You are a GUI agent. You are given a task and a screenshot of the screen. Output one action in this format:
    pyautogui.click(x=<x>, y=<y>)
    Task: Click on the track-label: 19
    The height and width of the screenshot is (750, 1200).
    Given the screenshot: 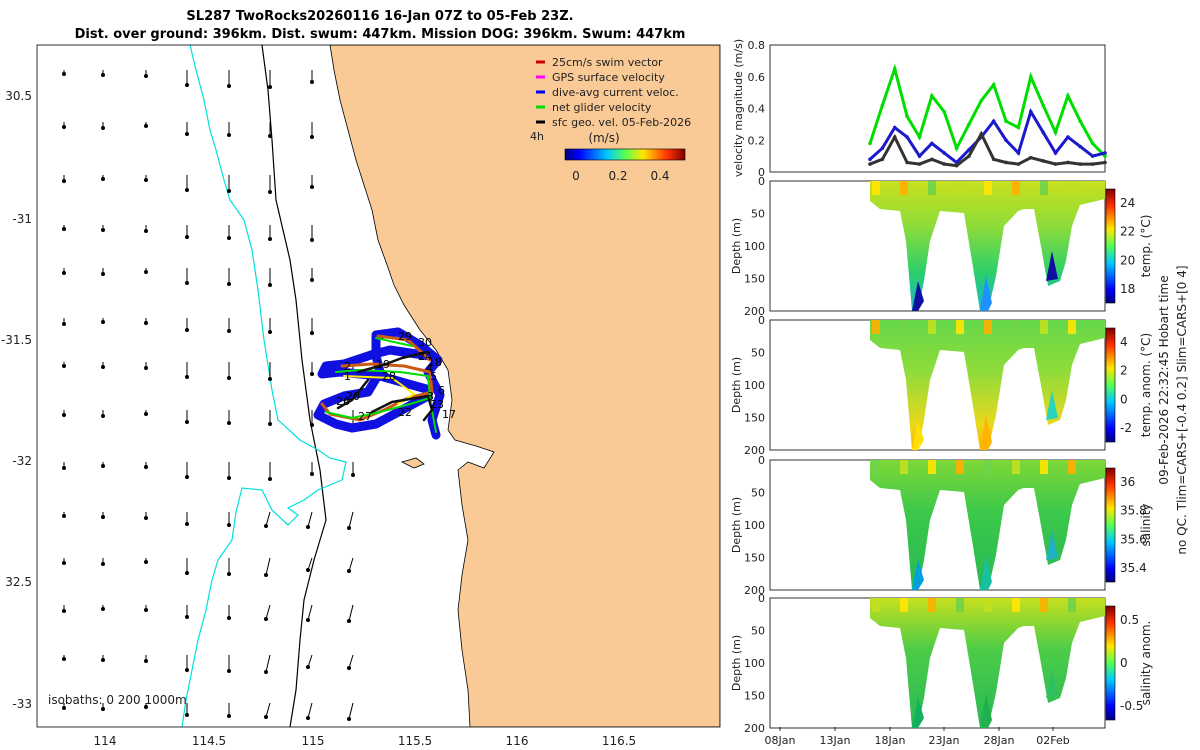 What is the action you would take?
    pyautogui.click(x=383, y=364)
    